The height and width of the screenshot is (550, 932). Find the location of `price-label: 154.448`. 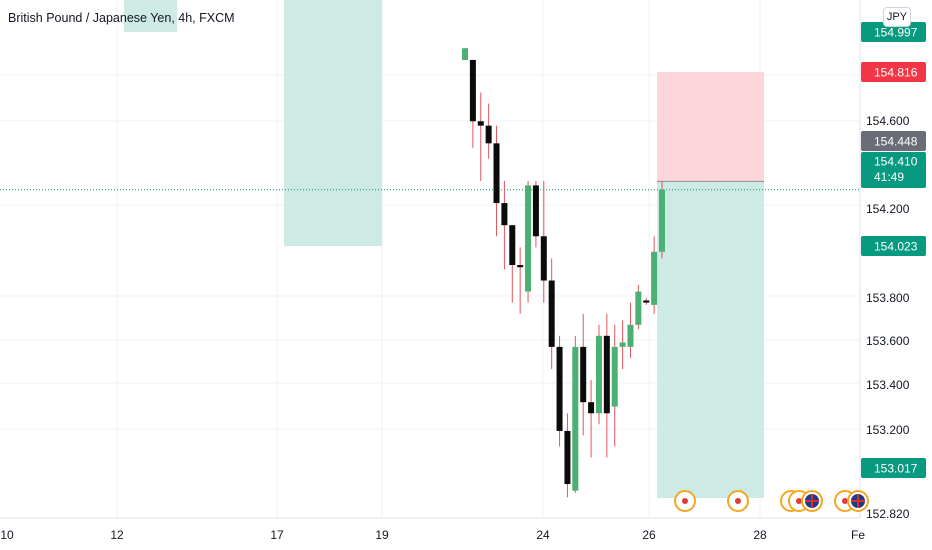

price-label: 154.448 is located at coordinates (896, 142).